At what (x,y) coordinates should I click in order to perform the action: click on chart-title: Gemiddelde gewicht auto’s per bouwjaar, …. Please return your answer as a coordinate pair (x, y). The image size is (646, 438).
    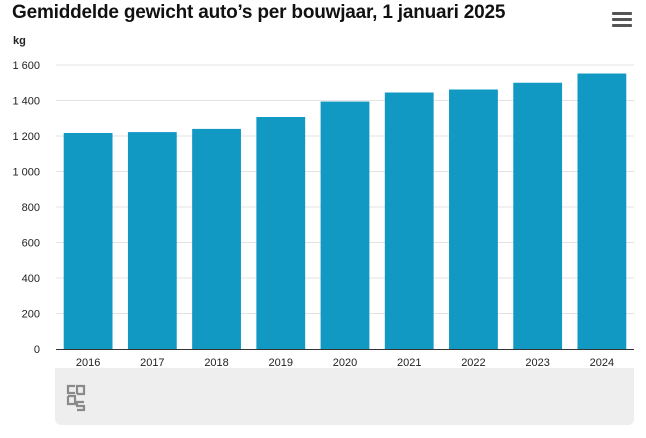
    Looking at the image, I should click on (259, 12).